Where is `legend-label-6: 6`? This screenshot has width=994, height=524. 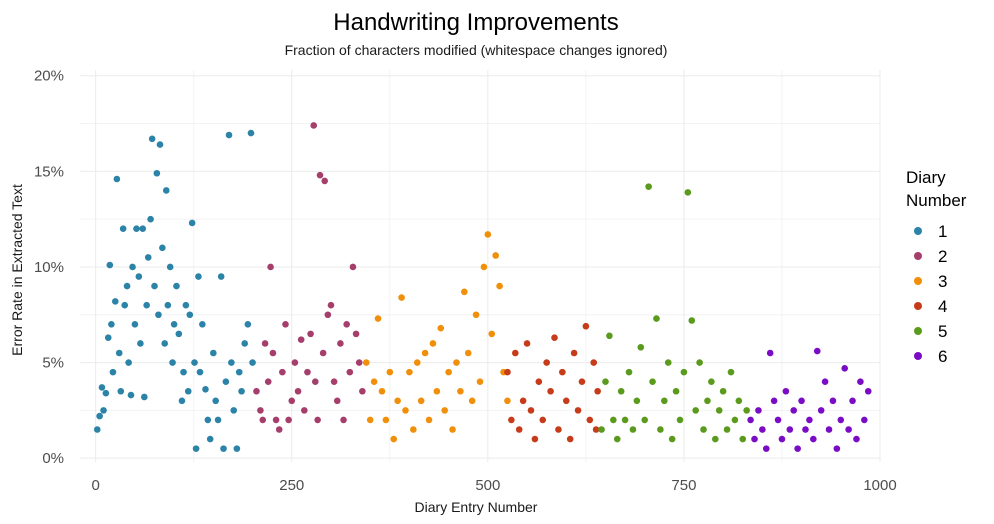 legend-label-6: 6 is located at coordinates (942, 356).